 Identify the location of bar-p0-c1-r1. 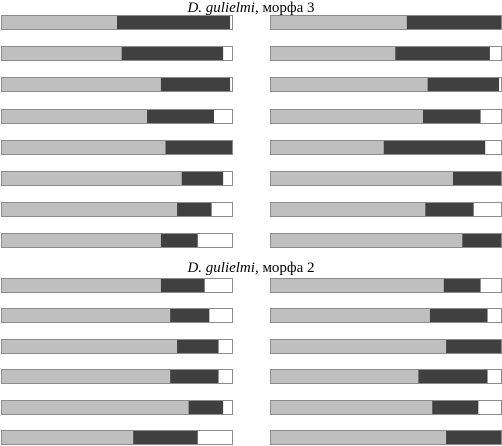
(386, 53).